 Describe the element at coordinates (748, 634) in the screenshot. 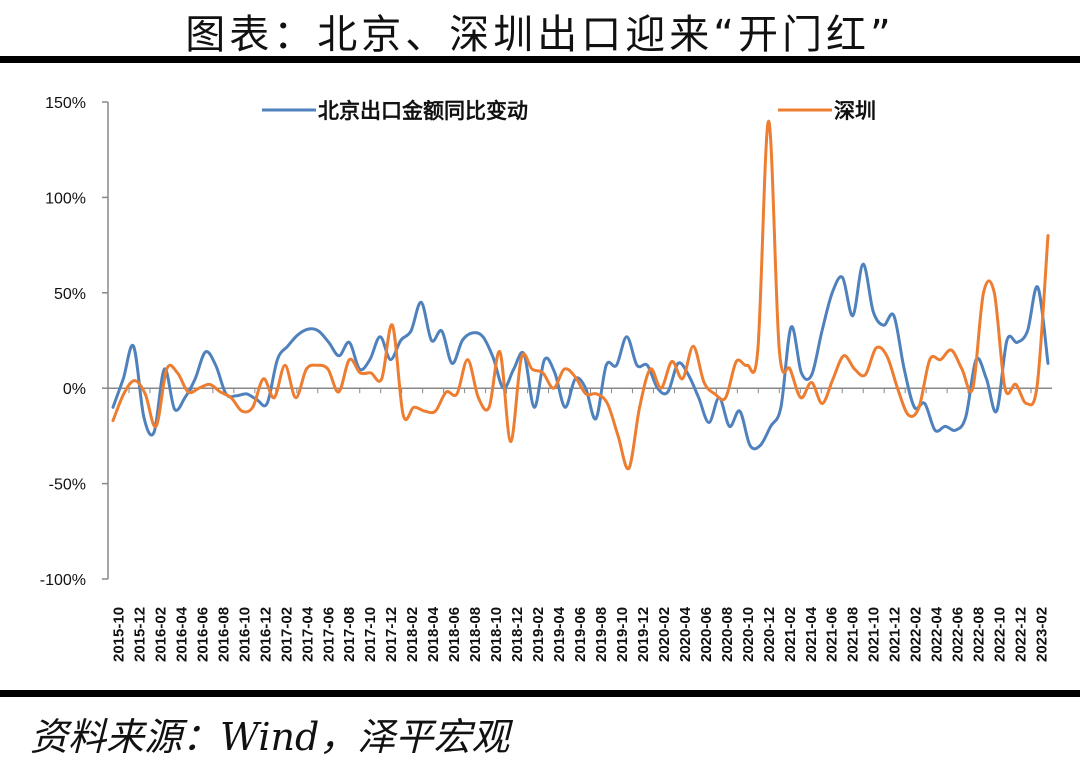

I see `x-tick-label: 2020-10` at that location.